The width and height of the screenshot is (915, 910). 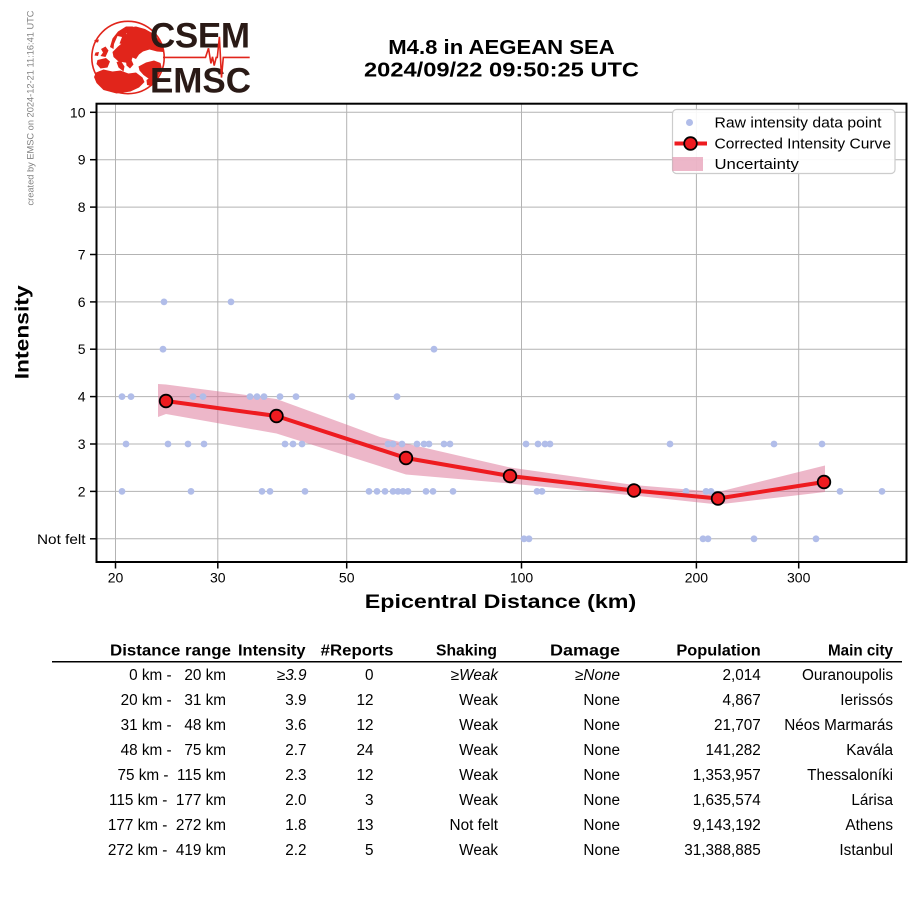 I want to click on svg-text: 30, so click(x=218, y=578).